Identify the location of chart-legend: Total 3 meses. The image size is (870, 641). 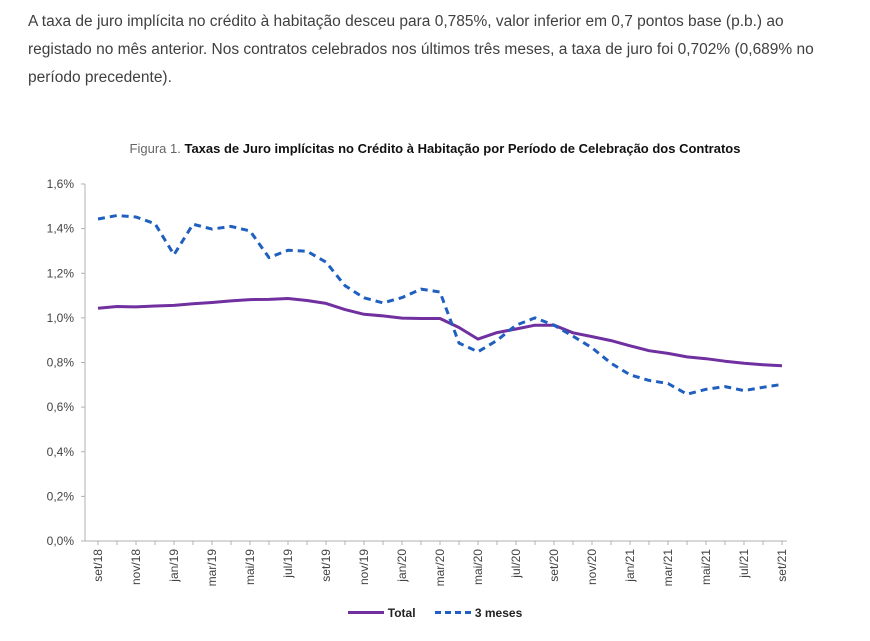
(435, 611).